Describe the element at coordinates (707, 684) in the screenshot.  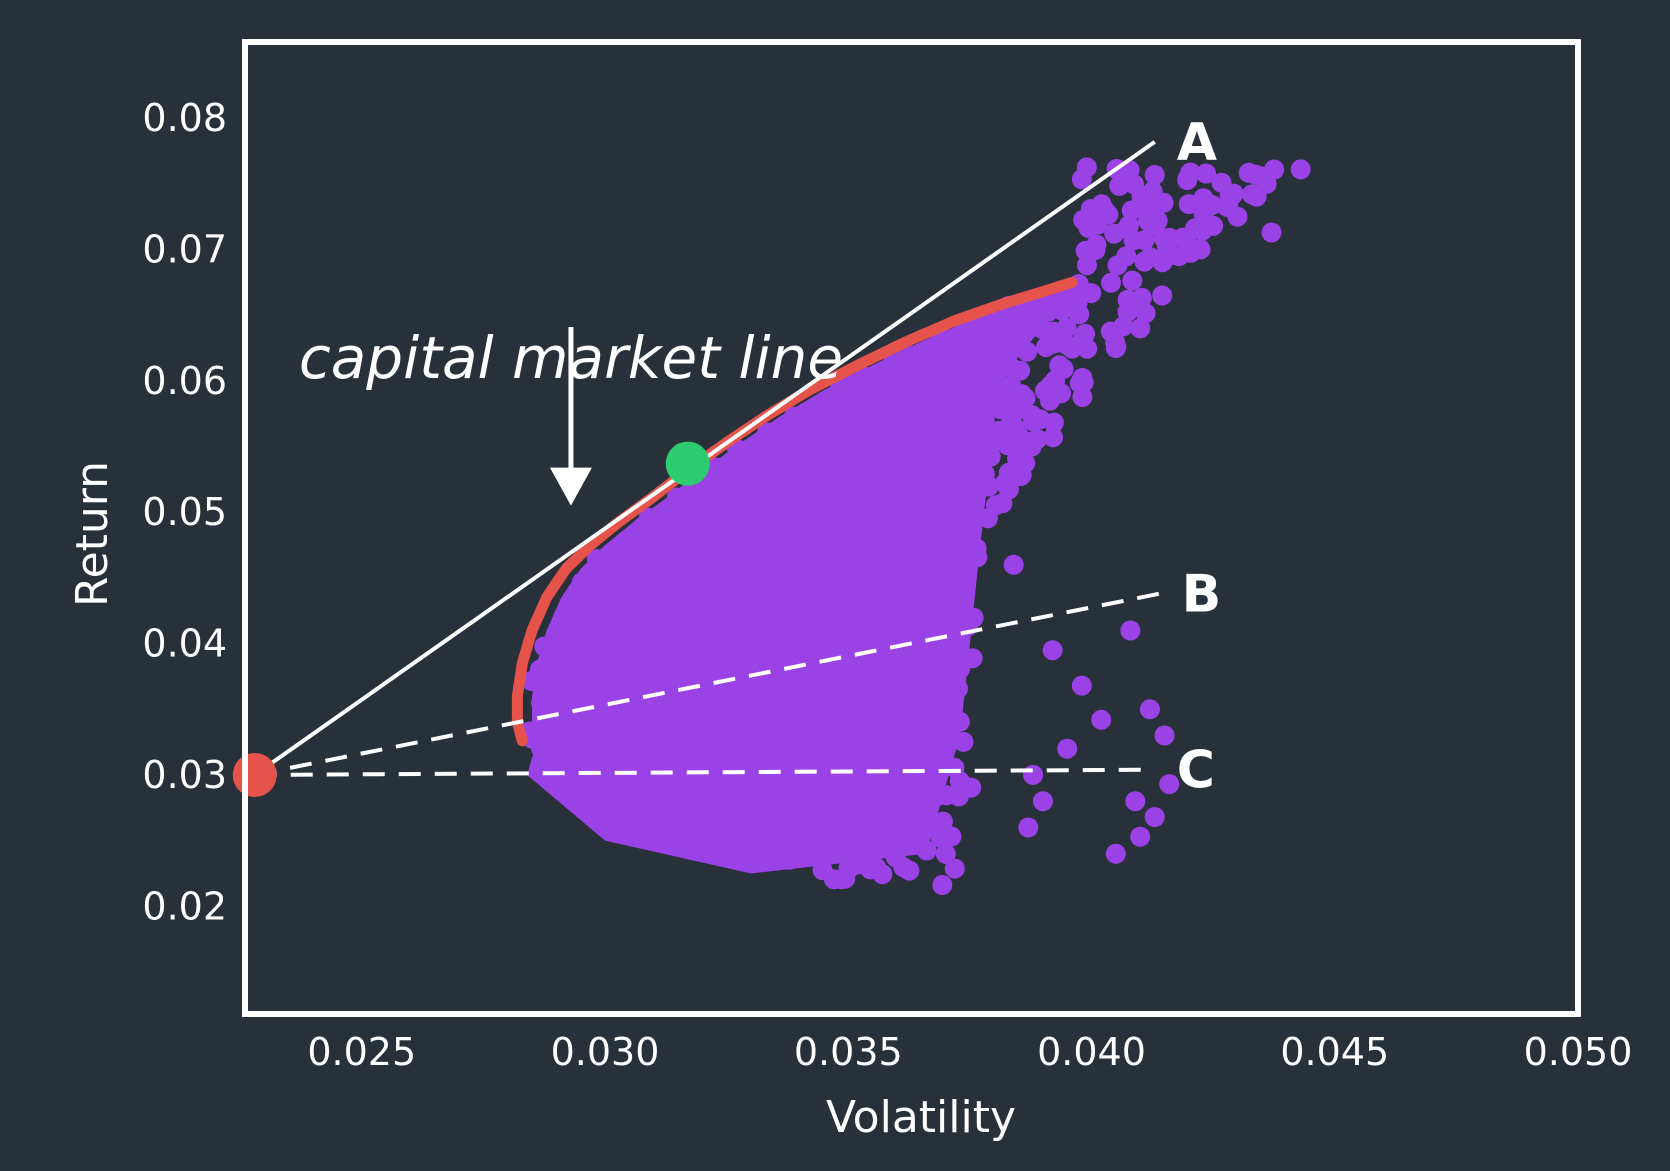
I see `line-b` at that location.